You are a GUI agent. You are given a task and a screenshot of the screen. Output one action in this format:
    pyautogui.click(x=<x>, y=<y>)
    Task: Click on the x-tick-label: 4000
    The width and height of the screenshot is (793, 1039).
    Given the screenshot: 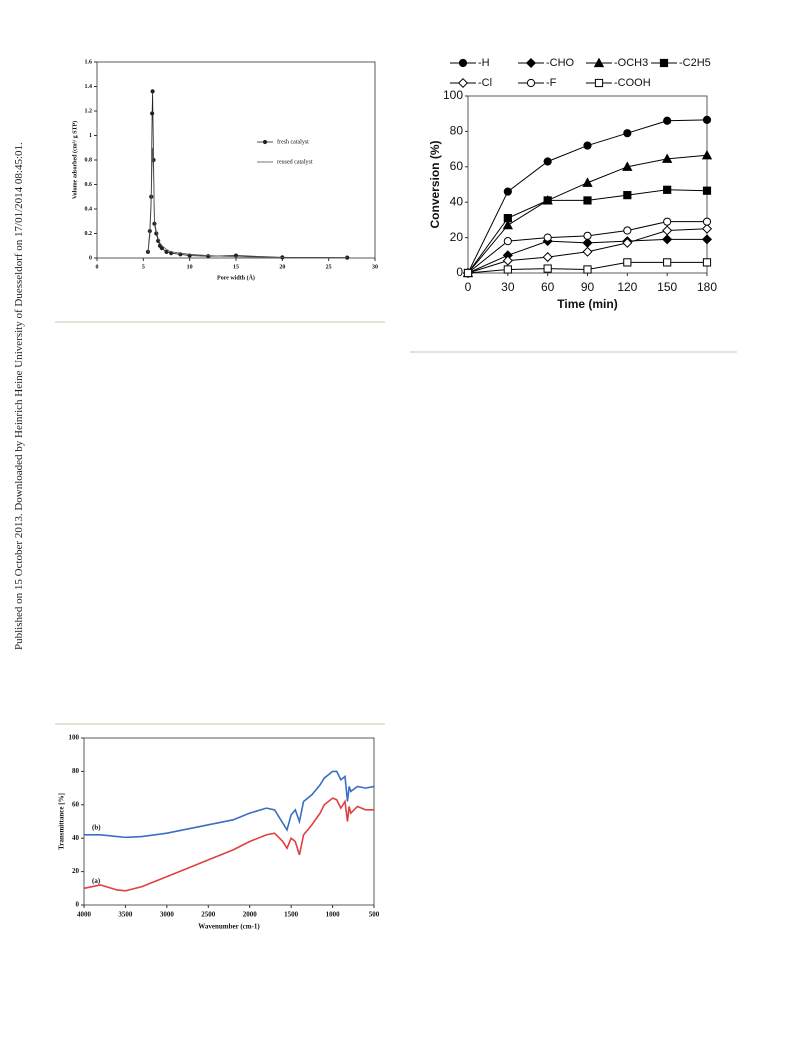 What is the action you would take?
    pyautogui.click(x=84, y=915)
    